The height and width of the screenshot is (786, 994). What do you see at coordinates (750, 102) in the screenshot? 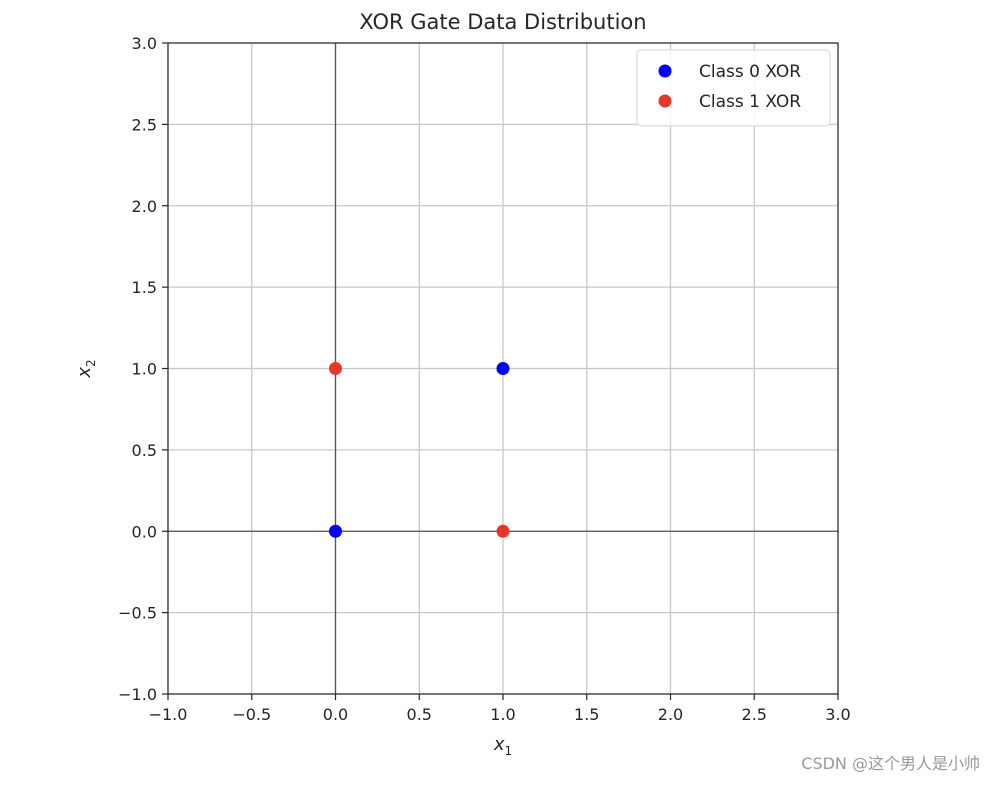
I see `legend-label: Class 1 XOR` at bounding box center [750, 102].